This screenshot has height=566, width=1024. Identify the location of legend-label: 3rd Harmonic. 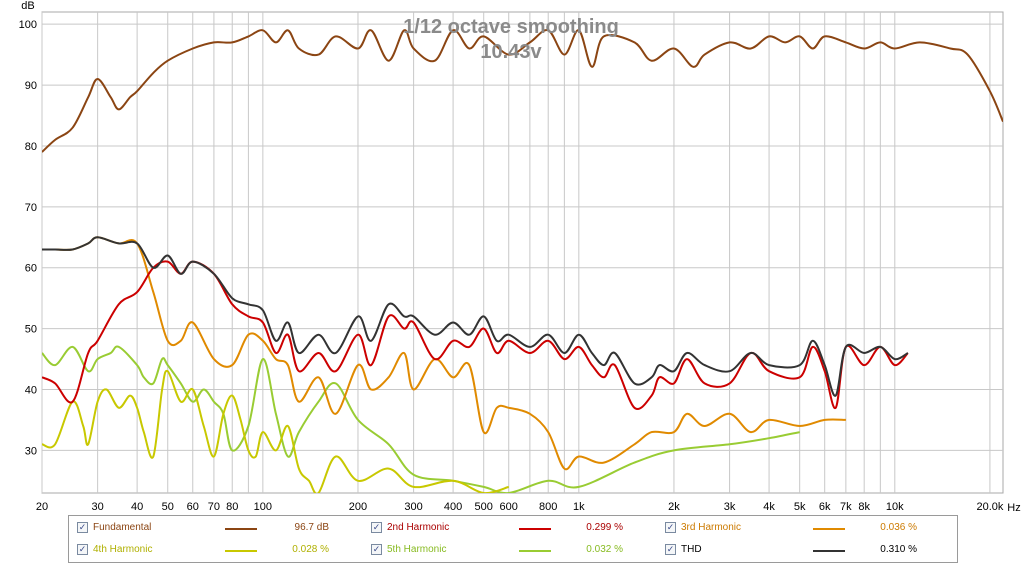
(711, 527).